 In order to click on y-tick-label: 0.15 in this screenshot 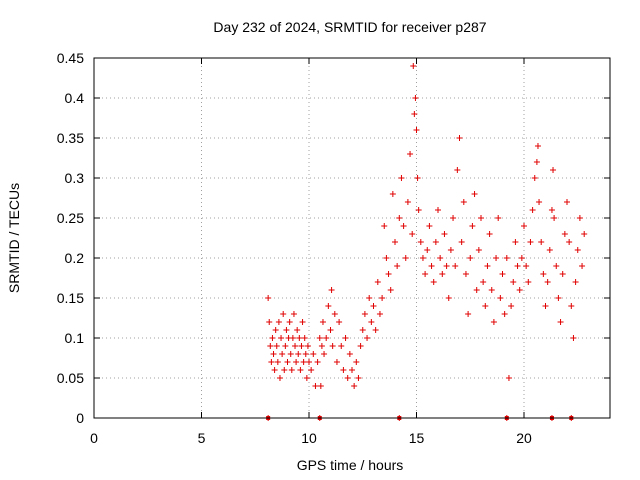, I will do `click(70, 298)`.